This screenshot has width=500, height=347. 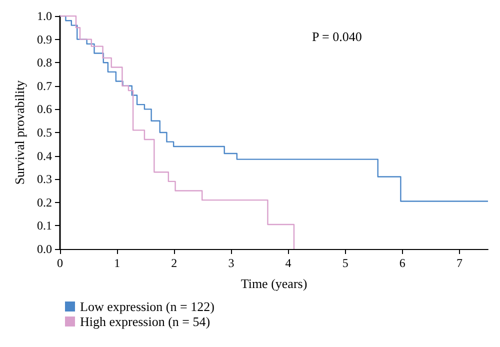 I want to click on x-axis-title: Time (years), so click(x=274, y=283).